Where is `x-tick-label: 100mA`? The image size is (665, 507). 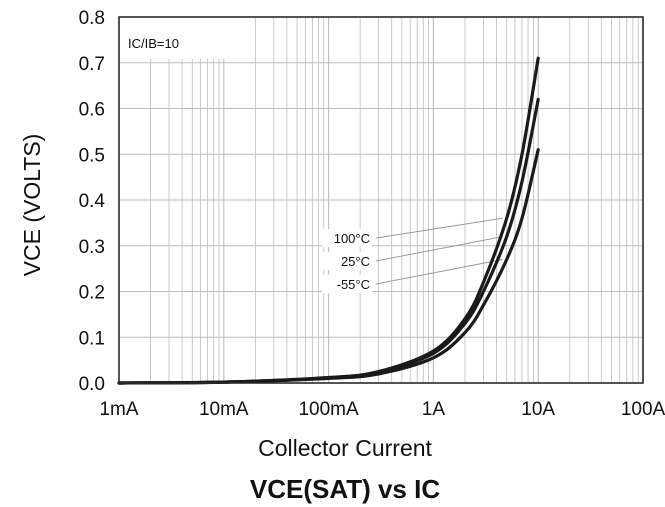
x-tick-label: 100mA is located at coordinates (328, 409).